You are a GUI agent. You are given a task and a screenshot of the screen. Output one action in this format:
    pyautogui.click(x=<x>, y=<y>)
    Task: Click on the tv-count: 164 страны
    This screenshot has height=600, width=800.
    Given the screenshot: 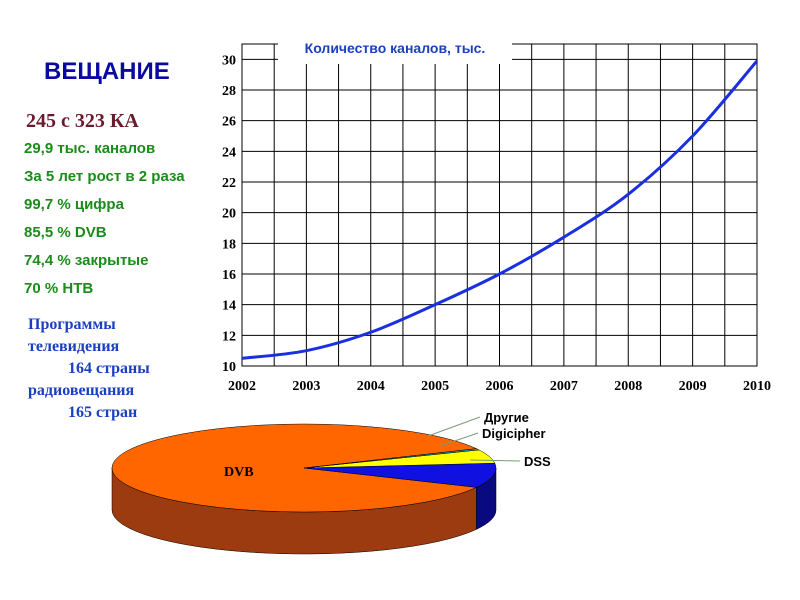 What is the action you would take?
    pyautogui.click(x=109, y=368)
    